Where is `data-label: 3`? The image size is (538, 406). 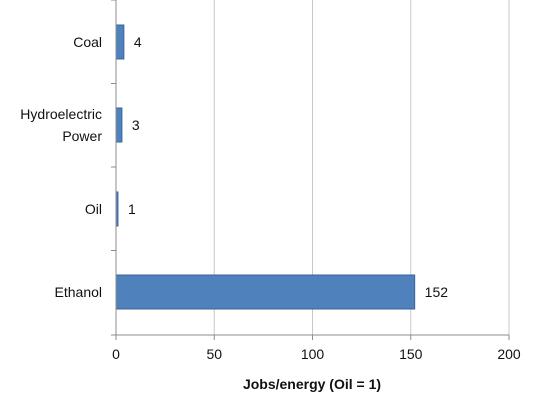
data-label: 3 is located at coordinates (136, 125).